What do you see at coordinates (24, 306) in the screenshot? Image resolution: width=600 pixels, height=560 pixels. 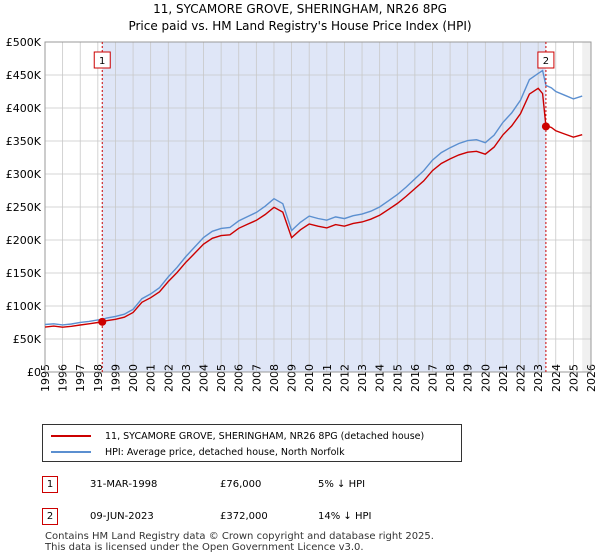 I see `y-tick-label: £100K` at bounding box center [24, 306].